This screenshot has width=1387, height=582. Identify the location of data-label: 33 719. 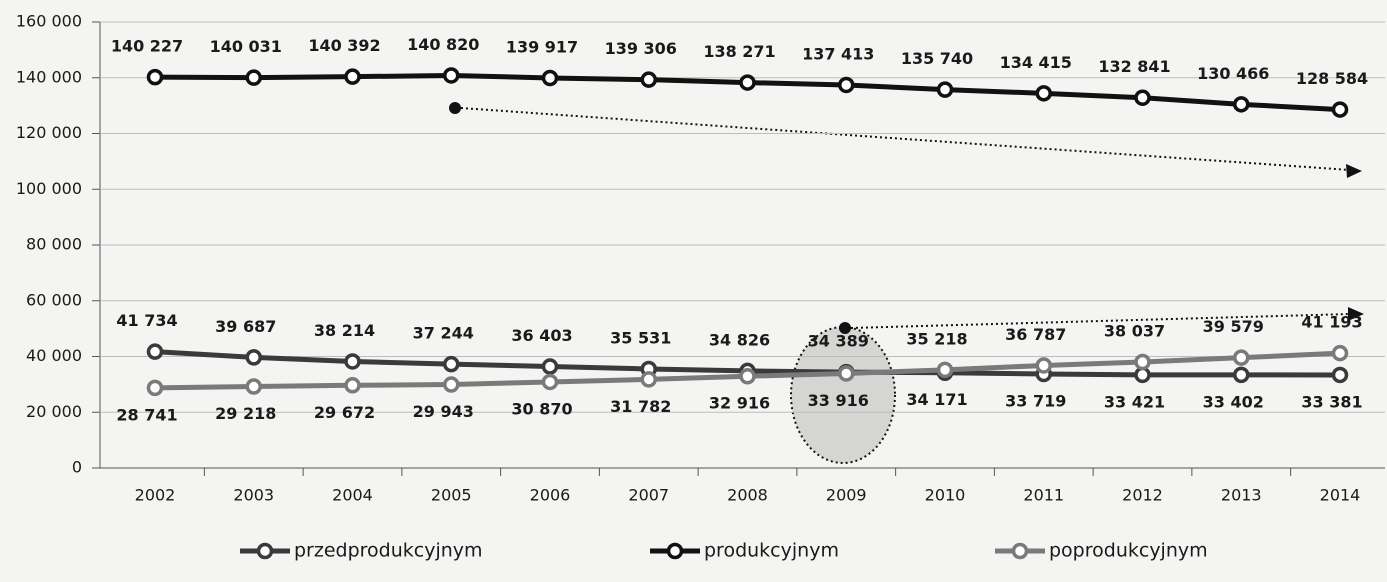
(1035, 401).